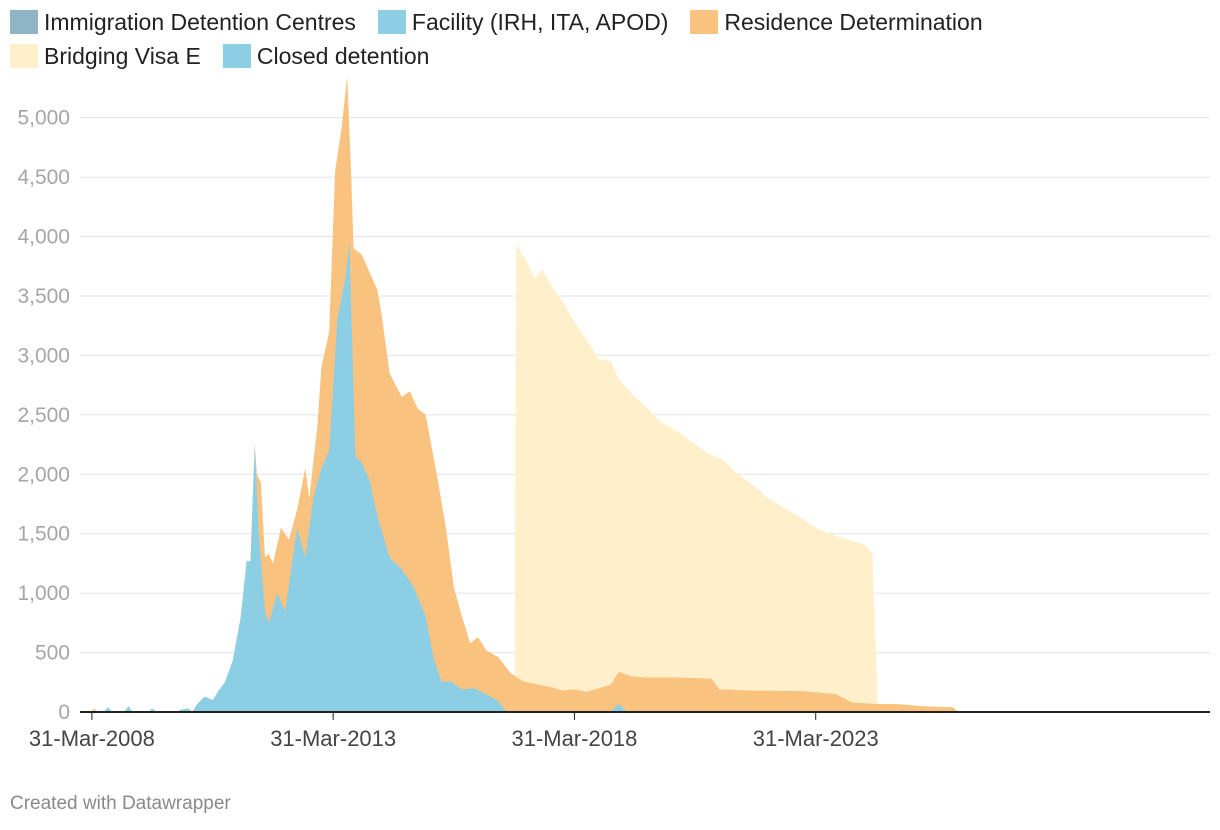  Describe the element at coordinates (343, 55) in the screenshot. I see `legend-label: Closed detention` at that location.